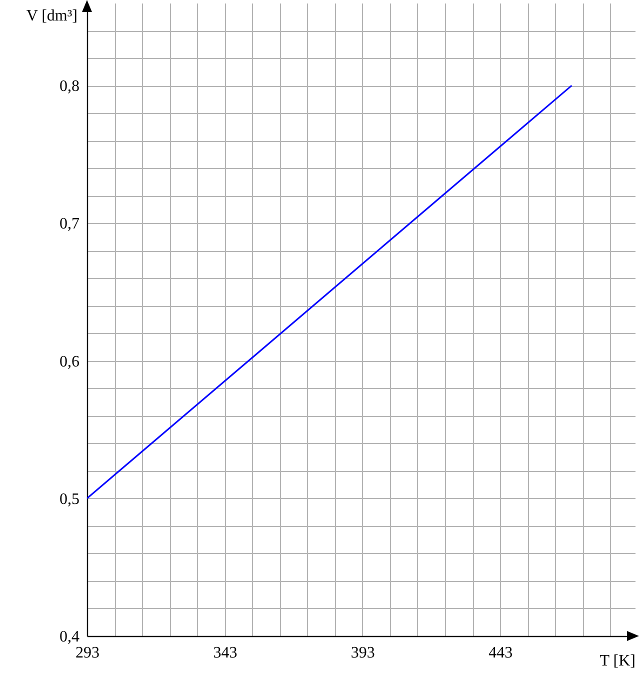  Describe the element at coordinates (88, 653) in the screenshot. I see `x-tick-label: 293` at that location.